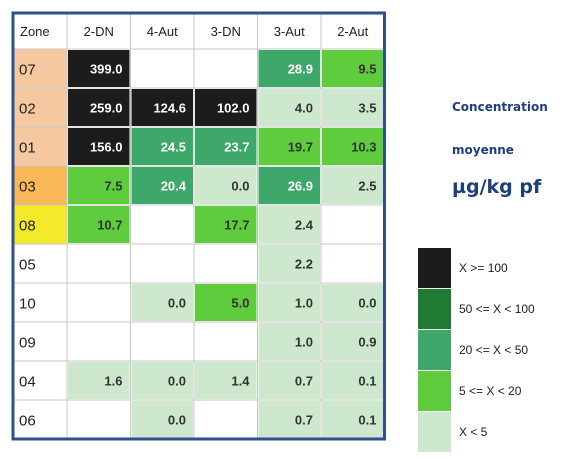 This screenshot has width=585, height=460. I want to click on cell-value: 124.6, so click(169, 108).